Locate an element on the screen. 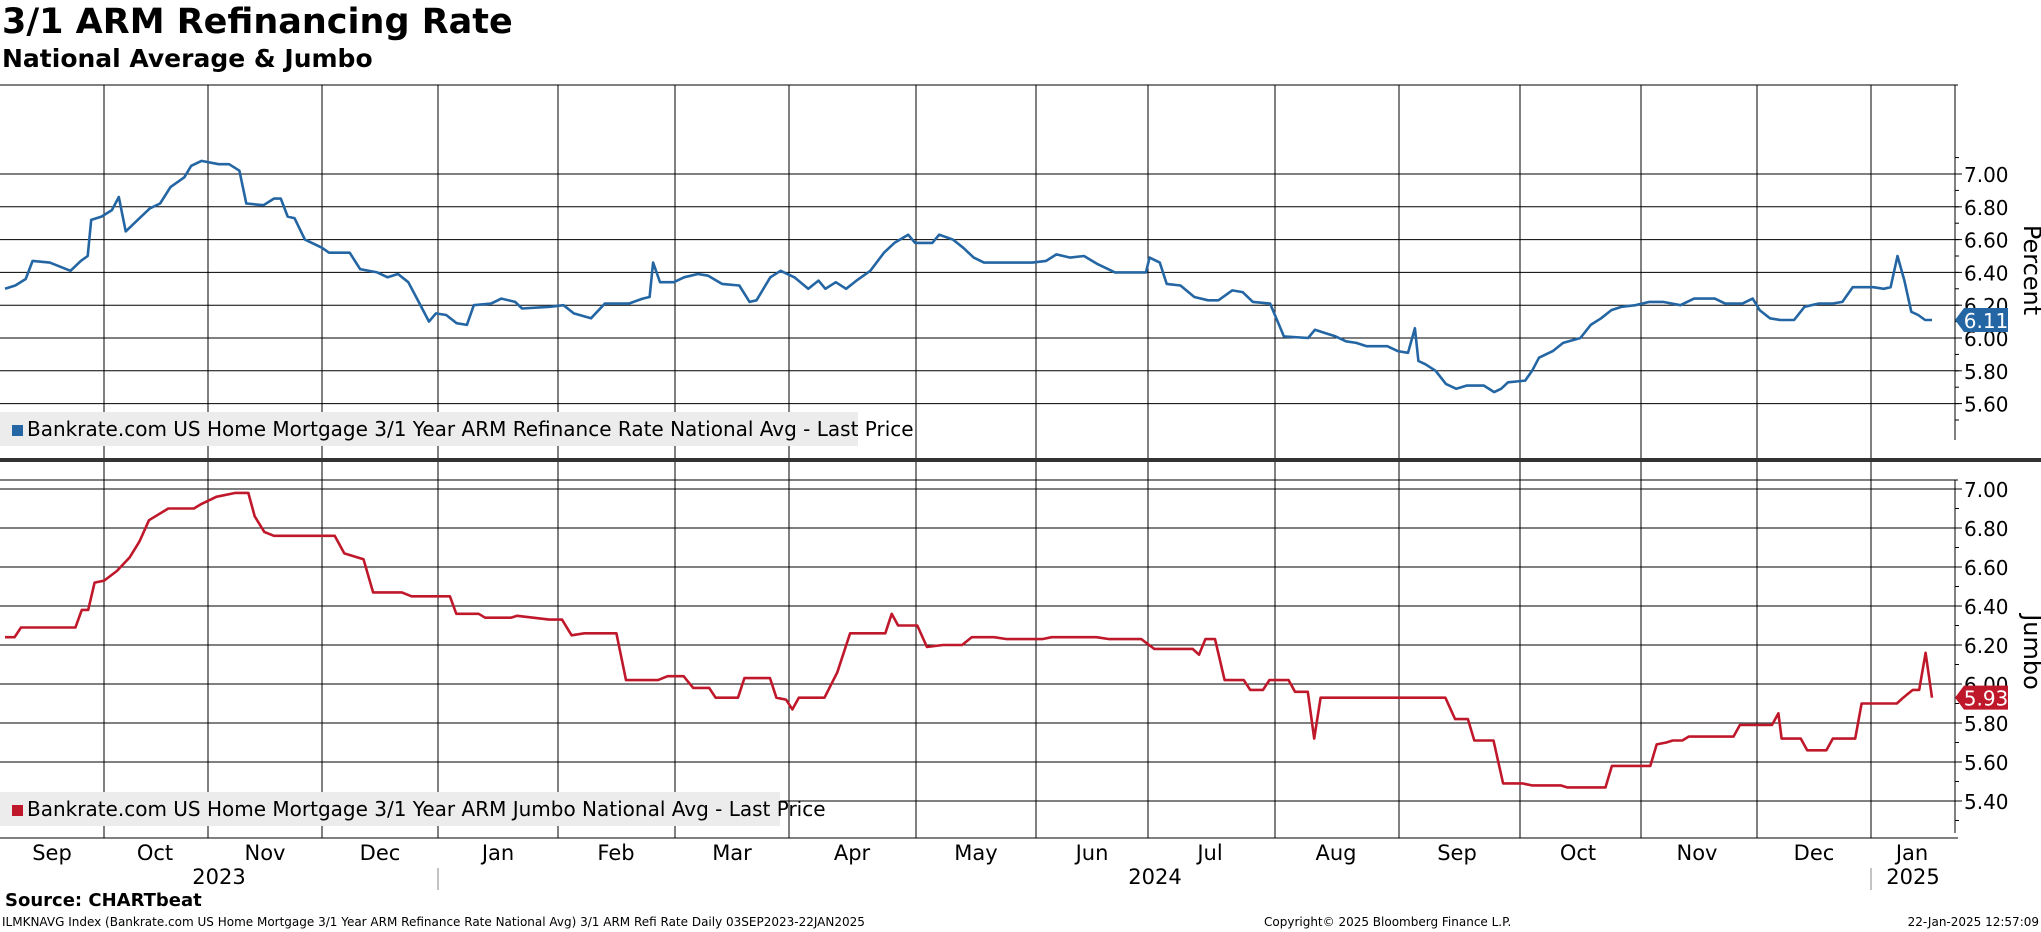 The image size is (2041, 932). chart-subtitle: National Average & Jumbo is located at coordinates (187, 58).